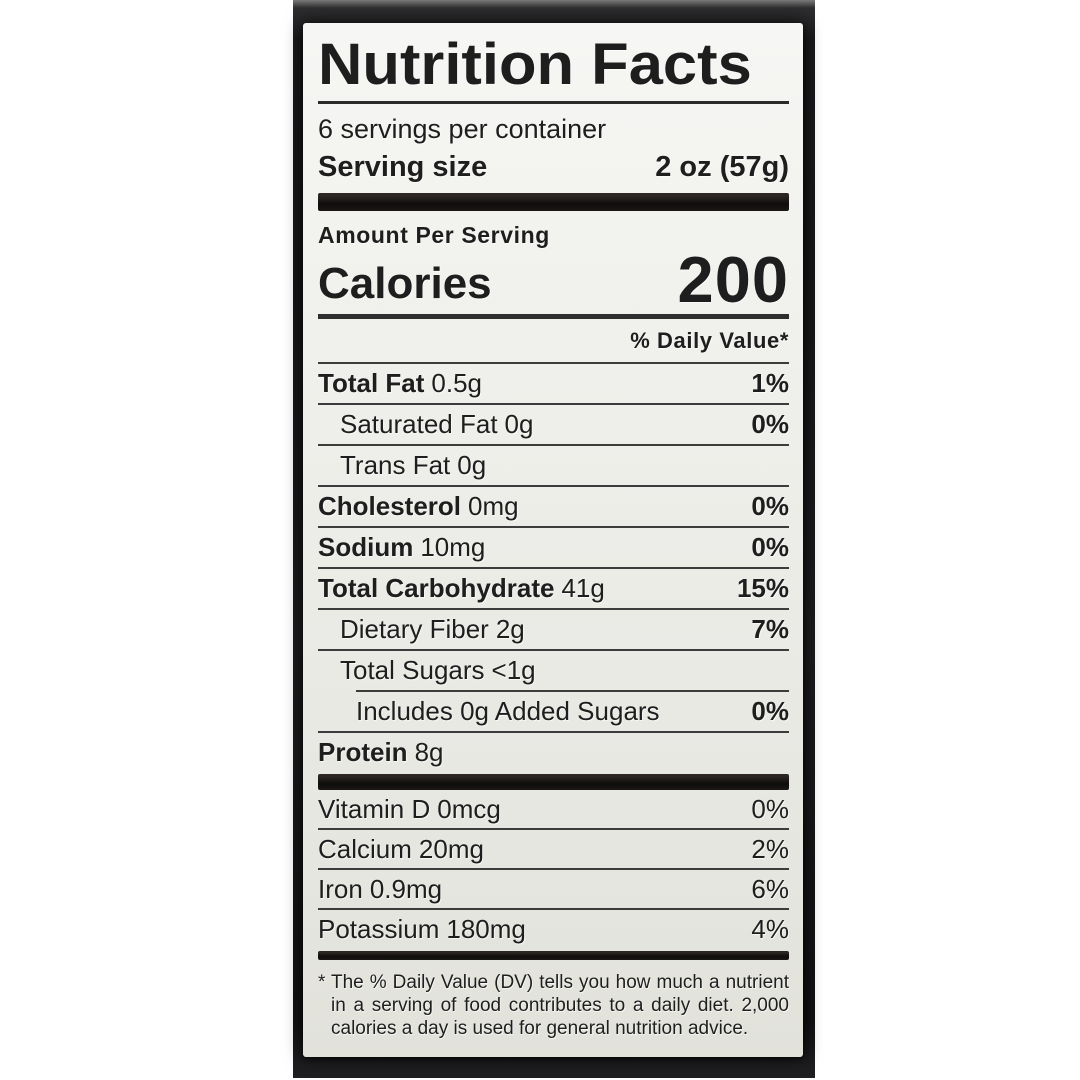  I want to click on nutrient-dv: 6%, so click(770, 888).